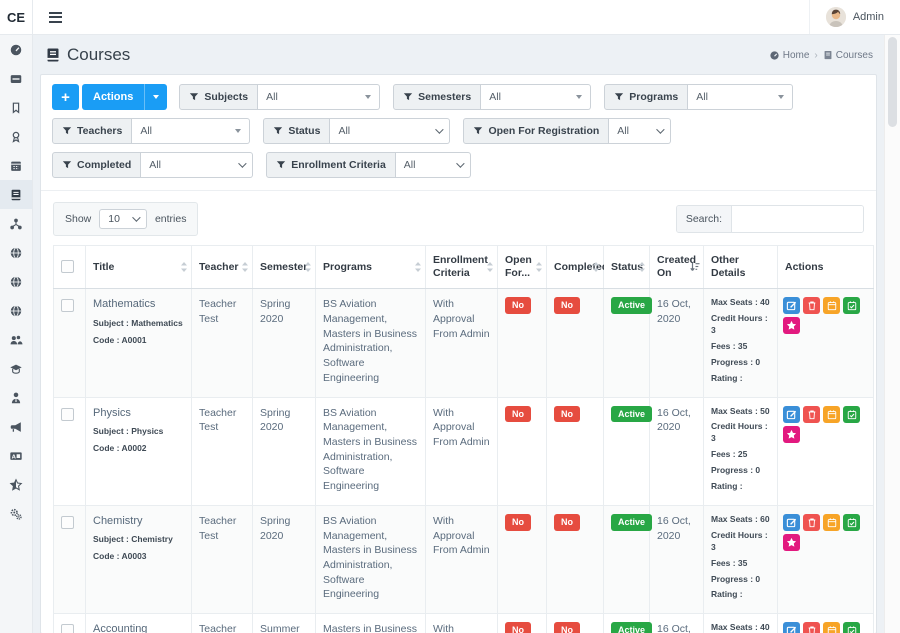 Image resolution: width=900 pixels, height=633 pixels. What do you see at coordinates (640, 131) in the screenshot?
I see `open-for-registration-select: All` at bounding box center [640, 131].